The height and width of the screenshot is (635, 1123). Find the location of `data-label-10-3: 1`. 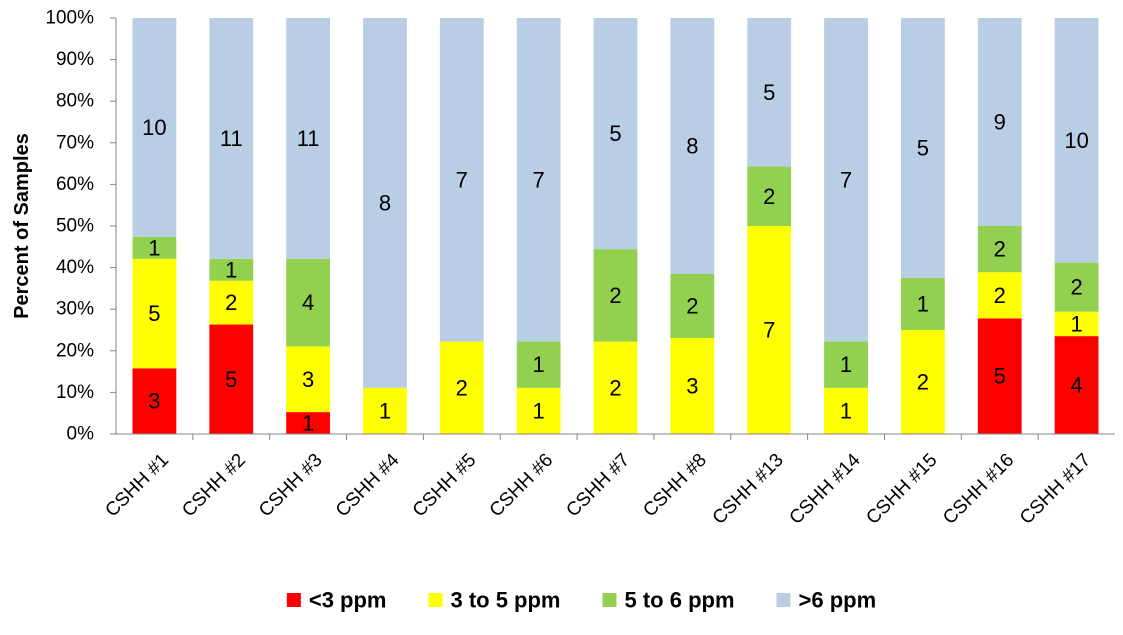

data-label-10-3: 1 is located at coordinates (846, 364).